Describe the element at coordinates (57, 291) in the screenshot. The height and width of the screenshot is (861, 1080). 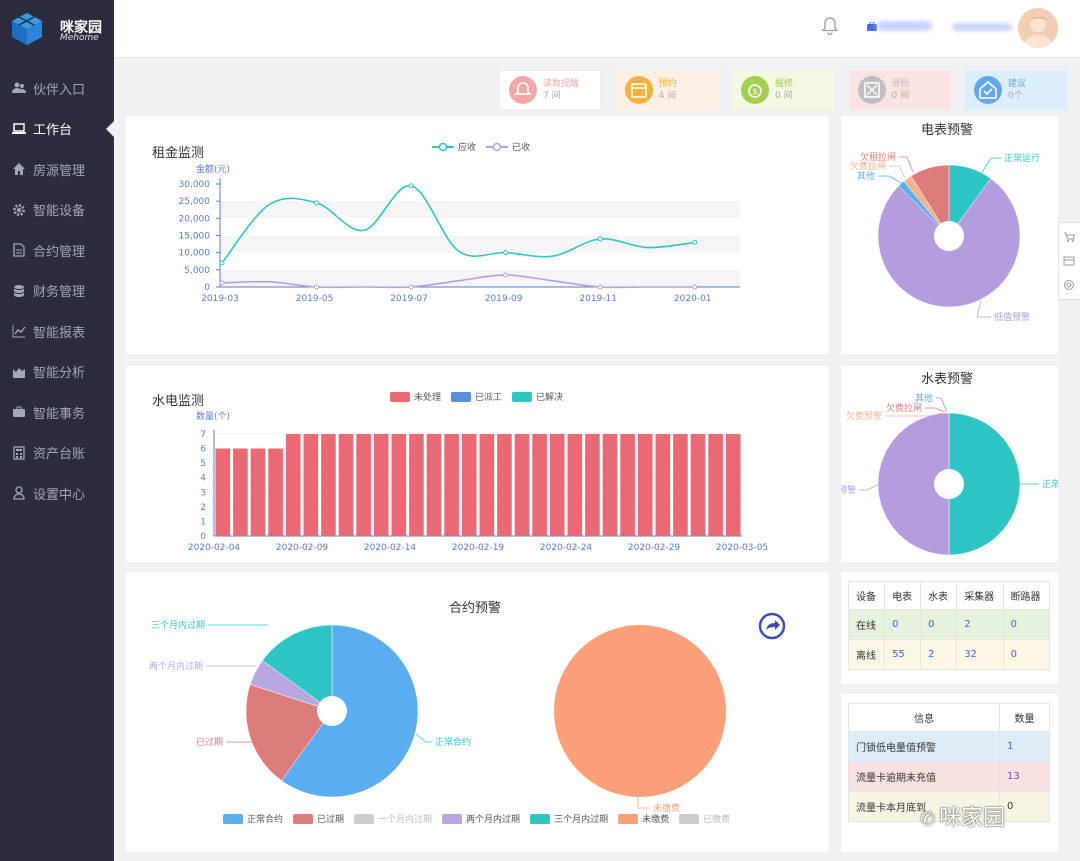
I see `nav-item-5: 财务管理` at that location.